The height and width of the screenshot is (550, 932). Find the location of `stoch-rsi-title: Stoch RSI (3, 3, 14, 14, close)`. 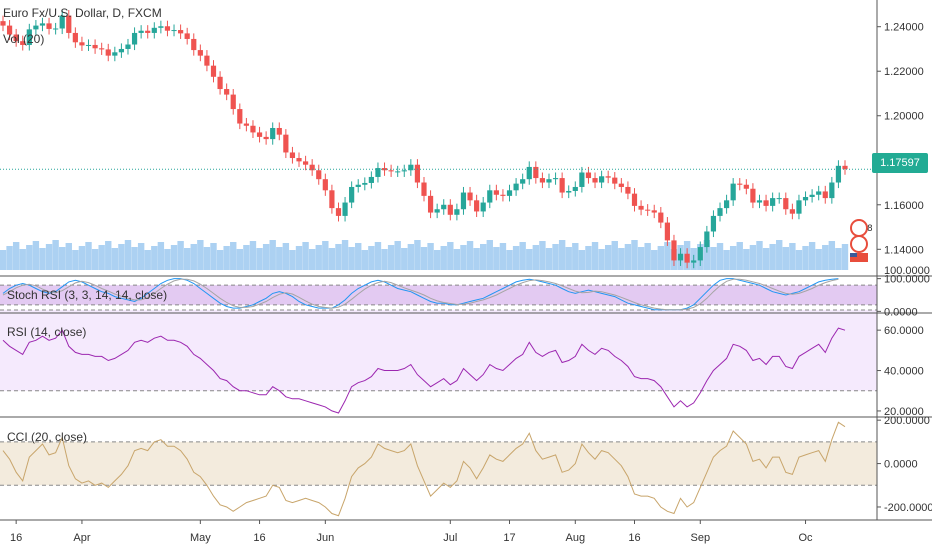

stoch-rsi-title: Stoch RSI (3, 3, 14, 14, close) is located at coordinates (87, 295).